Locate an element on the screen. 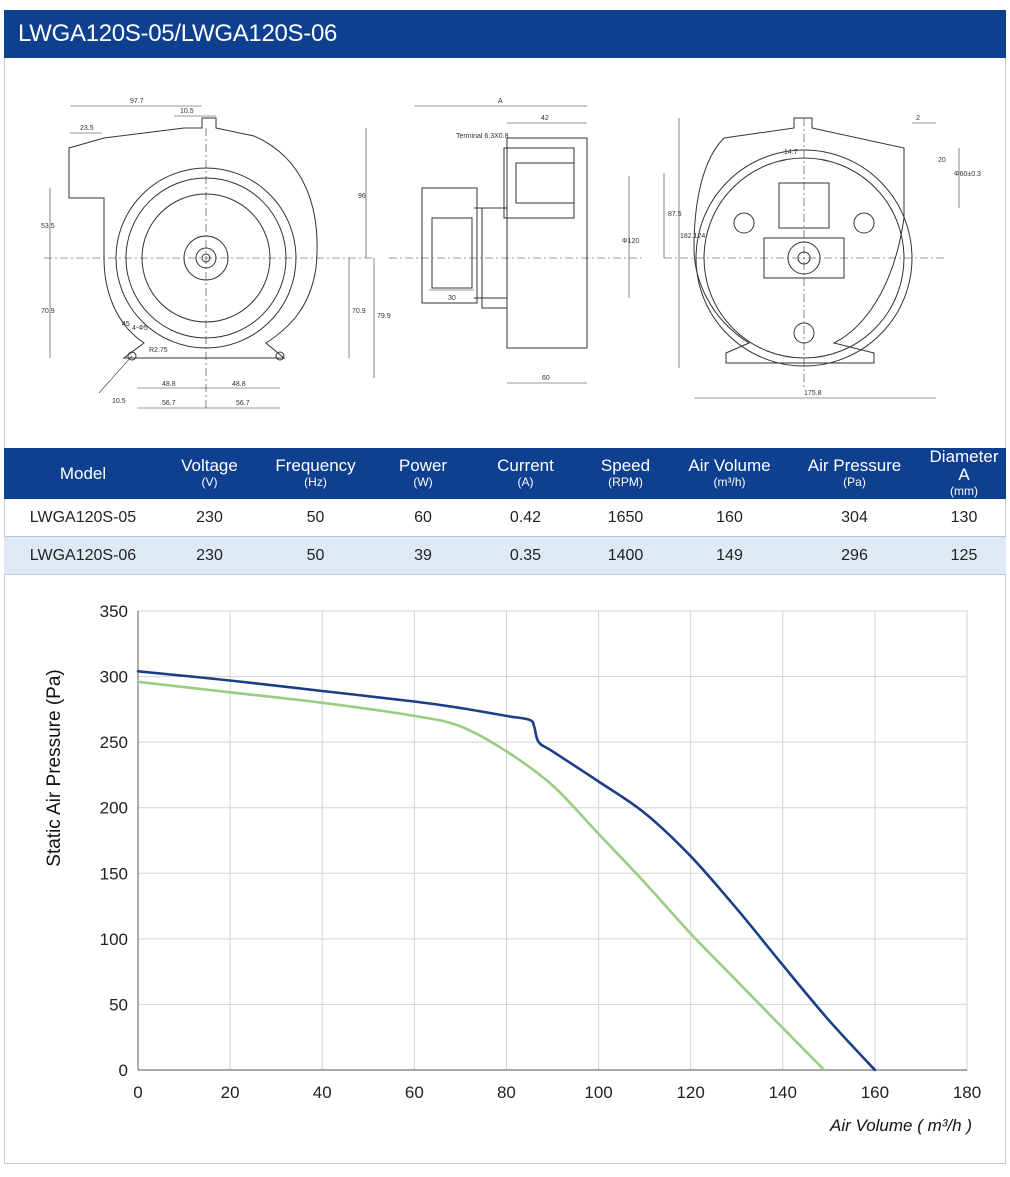 The image size is (1010, 1177). y-tick-label: 300 is located at coordinates (114, 677).